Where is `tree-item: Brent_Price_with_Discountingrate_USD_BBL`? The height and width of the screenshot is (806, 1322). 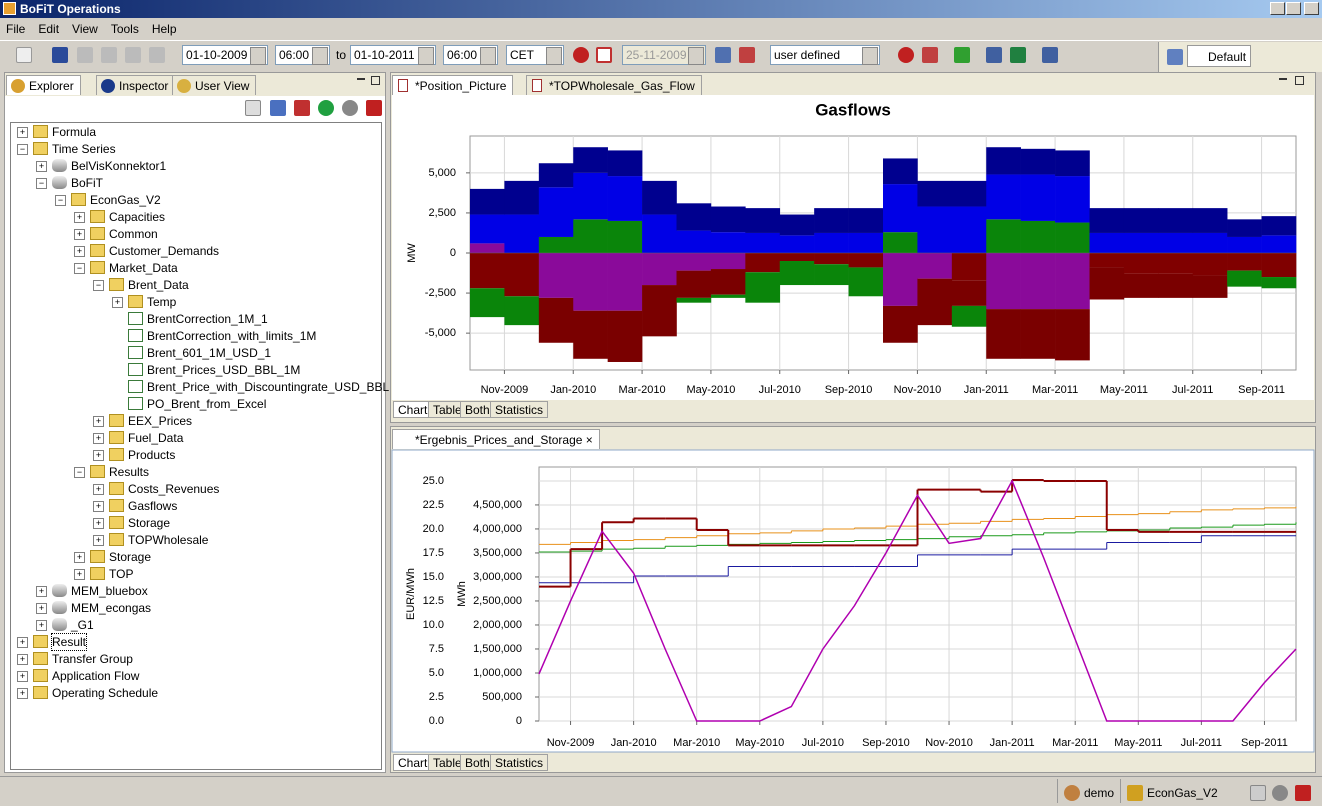 tree-item: Brent_Price_with_Discountingrate_USD_BBL is located at coordinates (268, 387).